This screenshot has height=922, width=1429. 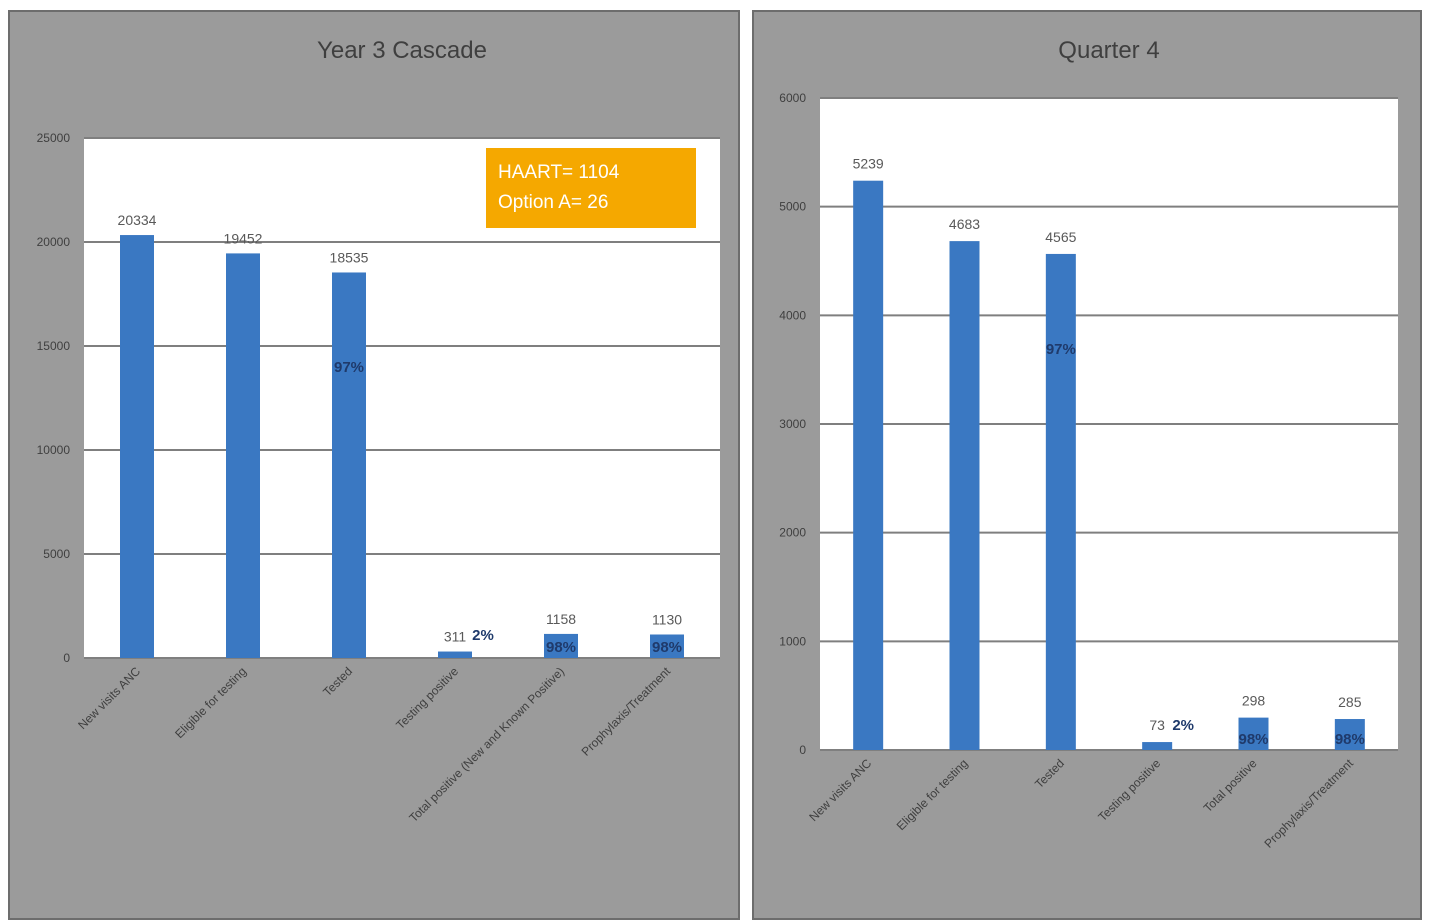 What do you see at coordinates (792, 424) in the screenshot?
I see `y-tick-label: 3000` at bounding box center [792, 424].